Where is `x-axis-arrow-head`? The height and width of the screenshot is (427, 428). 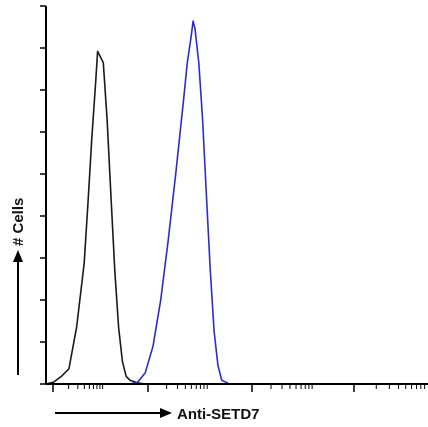
x-axis-arrow-head is located at coordinates (166, 413).